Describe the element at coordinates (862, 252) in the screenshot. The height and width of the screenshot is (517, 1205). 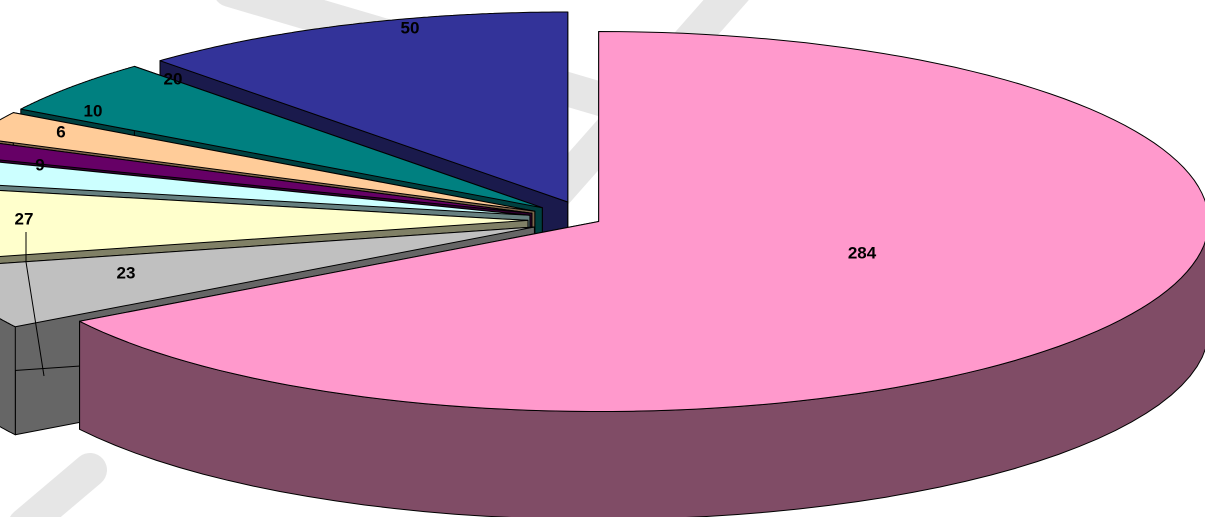
I see `data-label: 284` at that location.